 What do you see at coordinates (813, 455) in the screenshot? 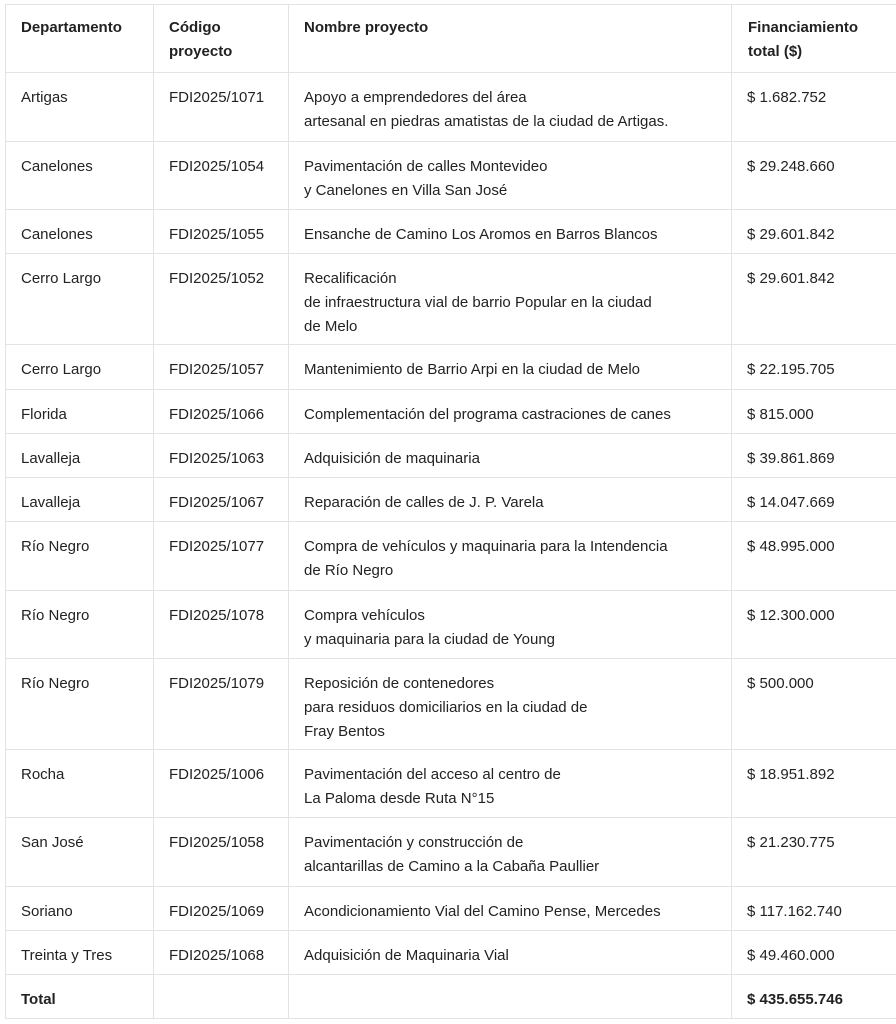
I see `amount-cell: $ 39.861.869` at bounding box center [813, 455].